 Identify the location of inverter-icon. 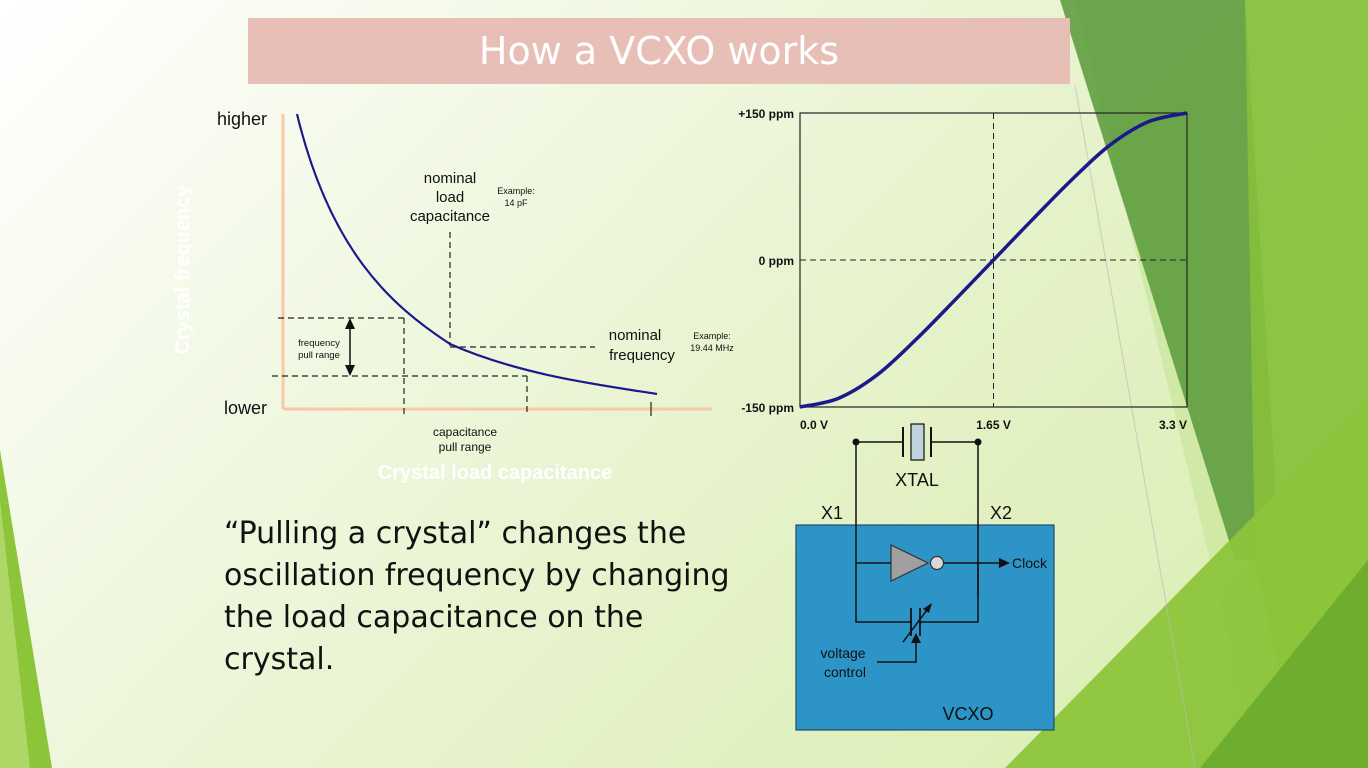
(910, 563).